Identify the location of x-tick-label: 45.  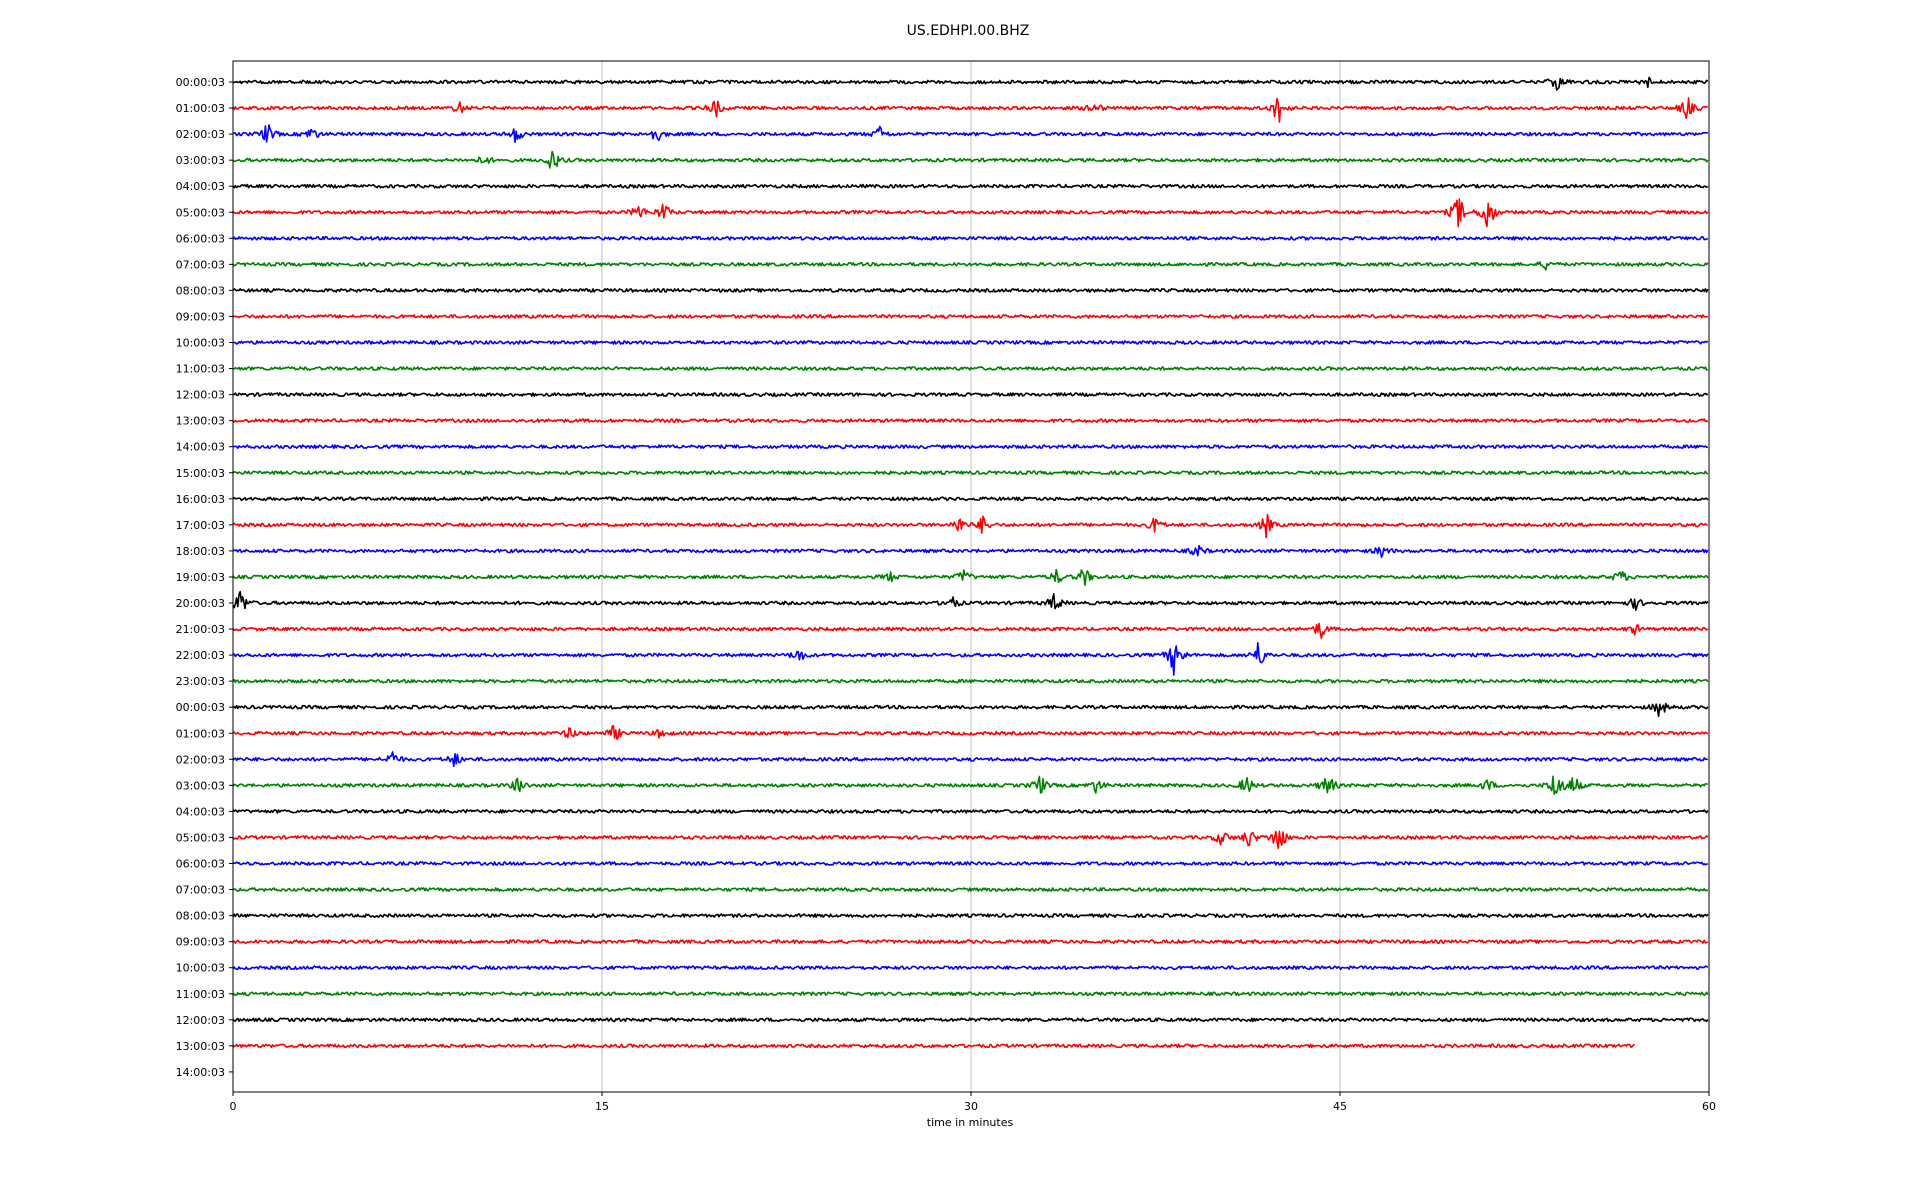
(1340, 1106).